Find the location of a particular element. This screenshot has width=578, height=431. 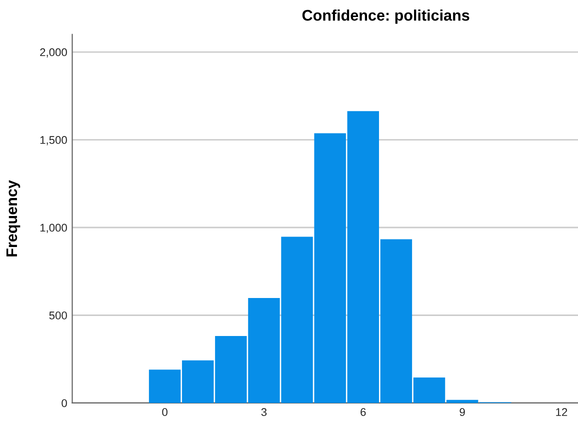

y-axis-title: Frequency is located at coordinates (13, 218).